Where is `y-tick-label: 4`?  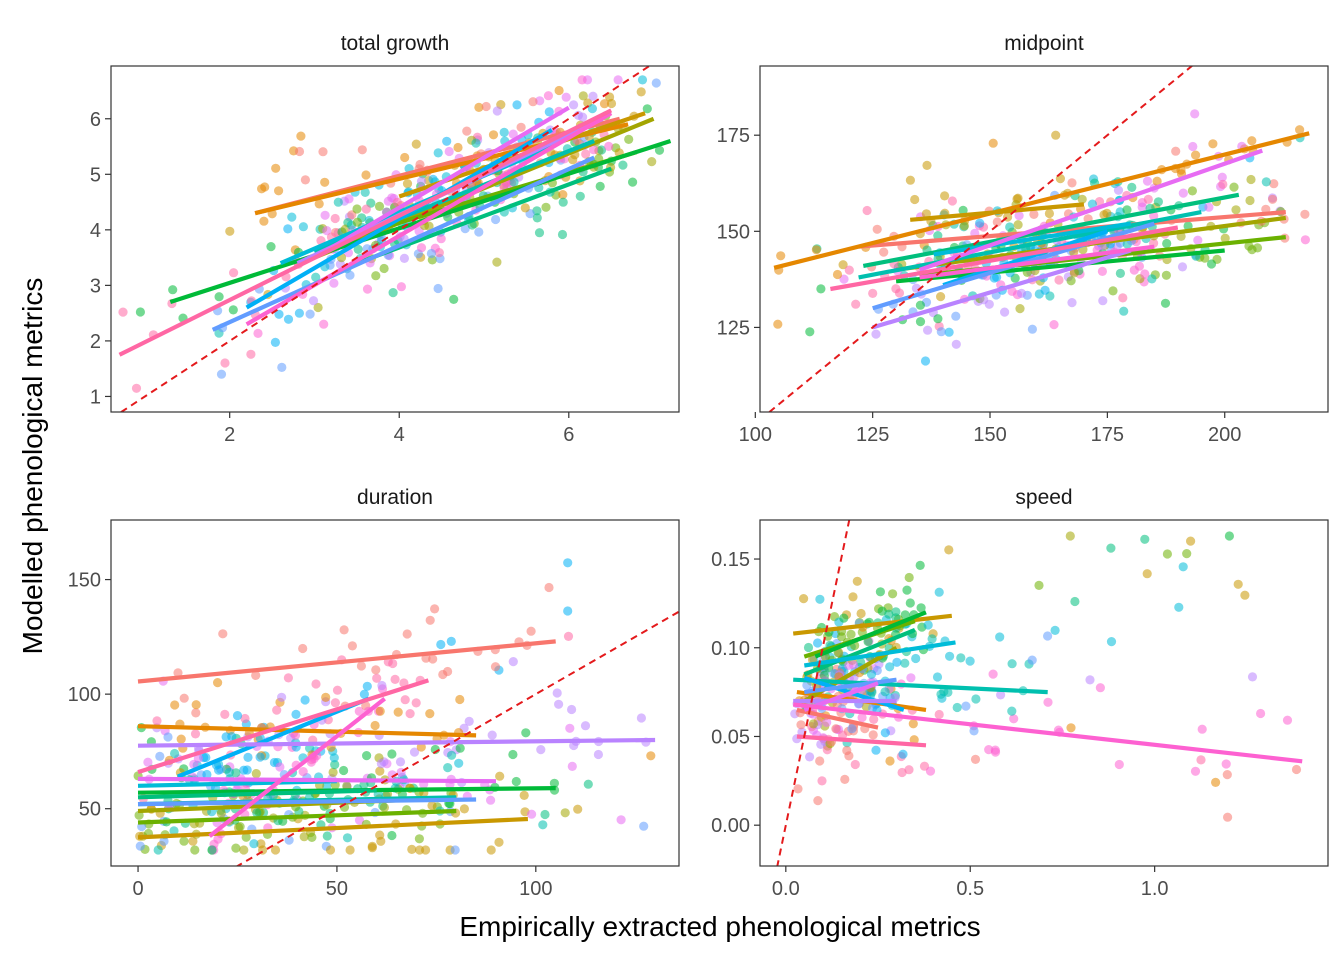
y-tick-label: 4 is located at coordinates (95, 231).